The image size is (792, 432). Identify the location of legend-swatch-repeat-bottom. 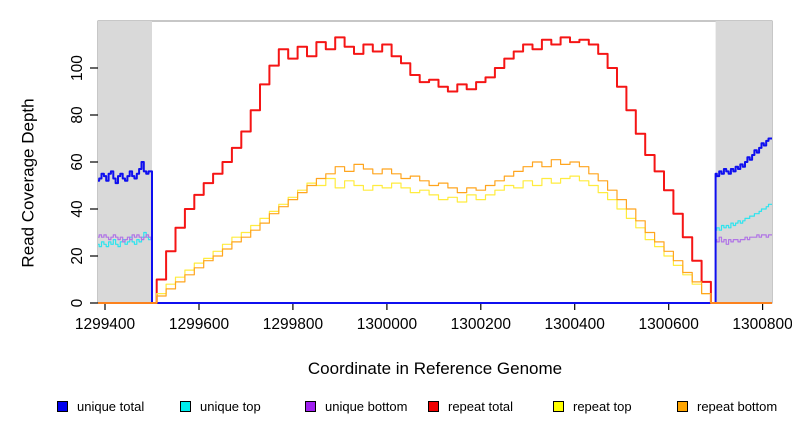
(682, 406).